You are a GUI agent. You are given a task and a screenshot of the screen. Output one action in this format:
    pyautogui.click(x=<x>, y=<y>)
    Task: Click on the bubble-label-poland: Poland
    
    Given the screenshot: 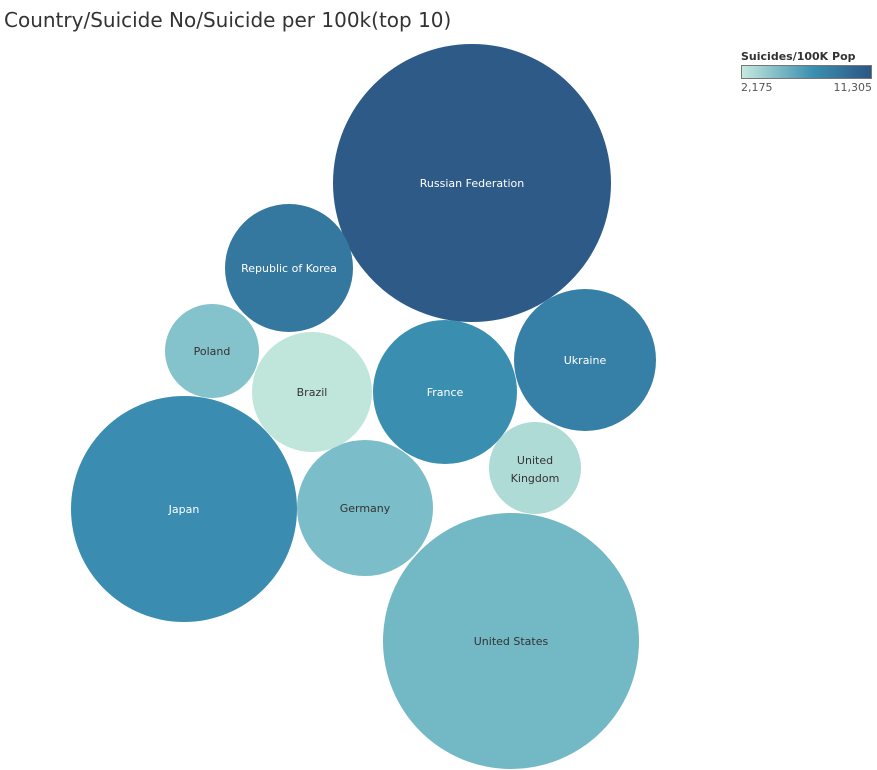 What is the action you would take?
    pyautogui.click(x=212, y=351)
    